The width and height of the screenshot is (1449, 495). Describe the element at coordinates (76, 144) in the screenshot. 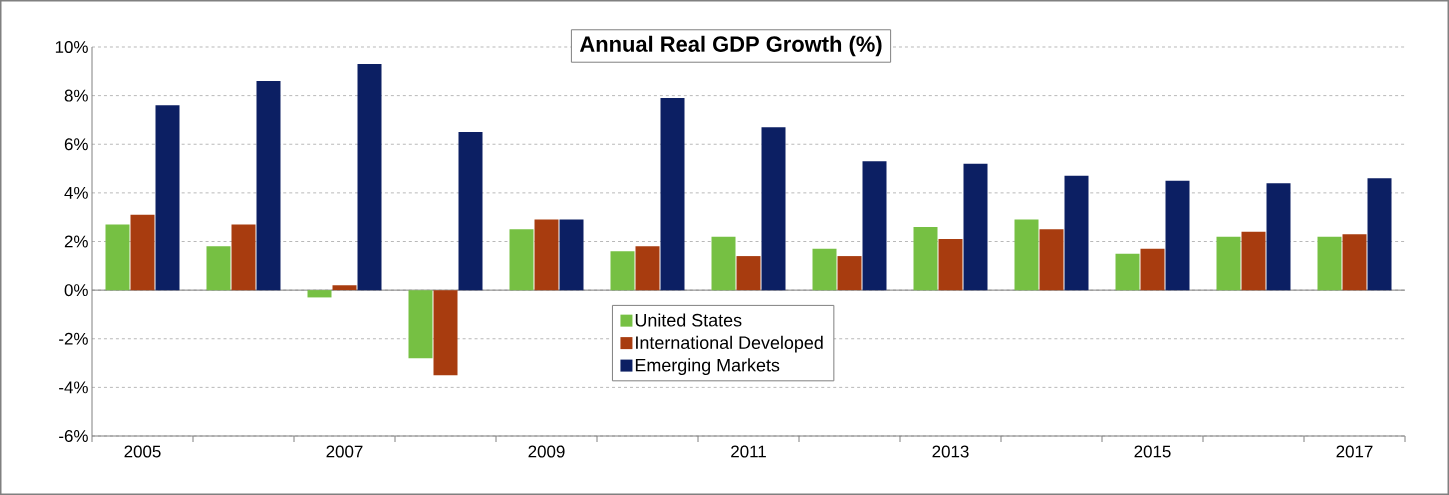

I see `y-tick-label: 6%` at that location.